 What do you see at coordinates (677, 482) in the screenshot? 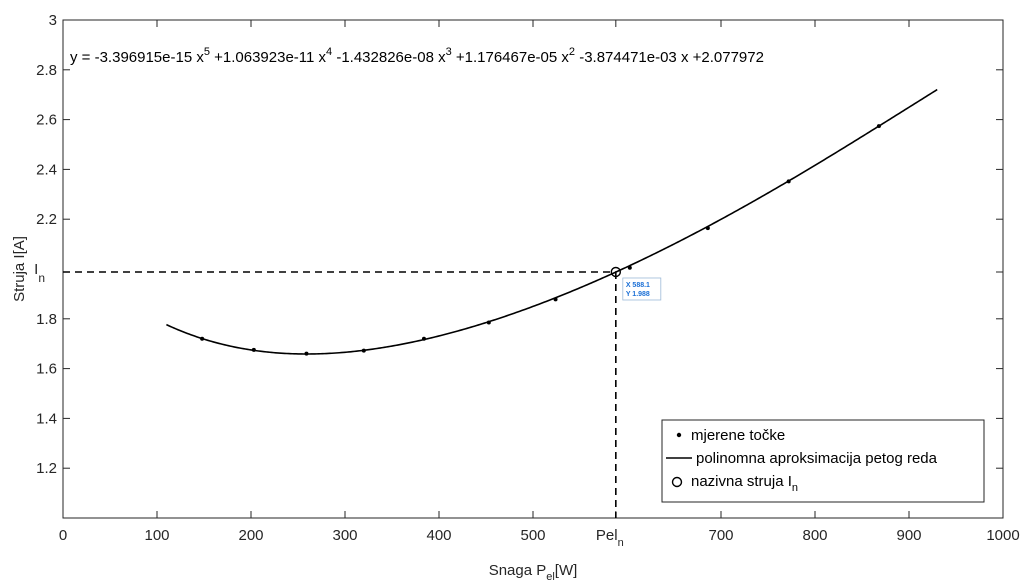
I see `legend-marker-rated` at bounding box center [677, 482].